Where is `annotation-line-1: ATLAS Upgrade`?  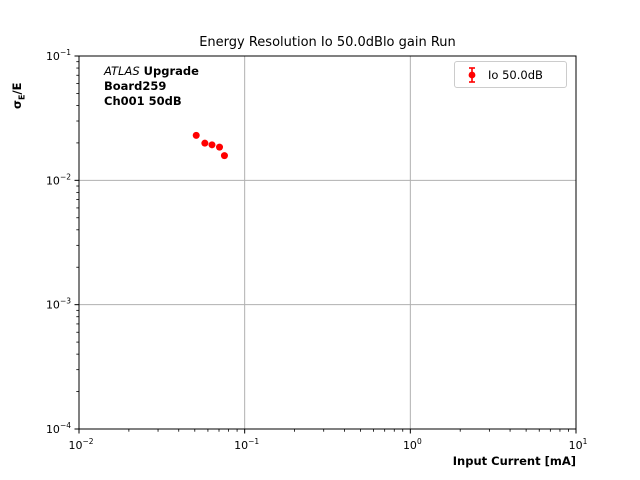 annotation-line-1: ATLAS Upgrade is located at coordinates (151, 71).